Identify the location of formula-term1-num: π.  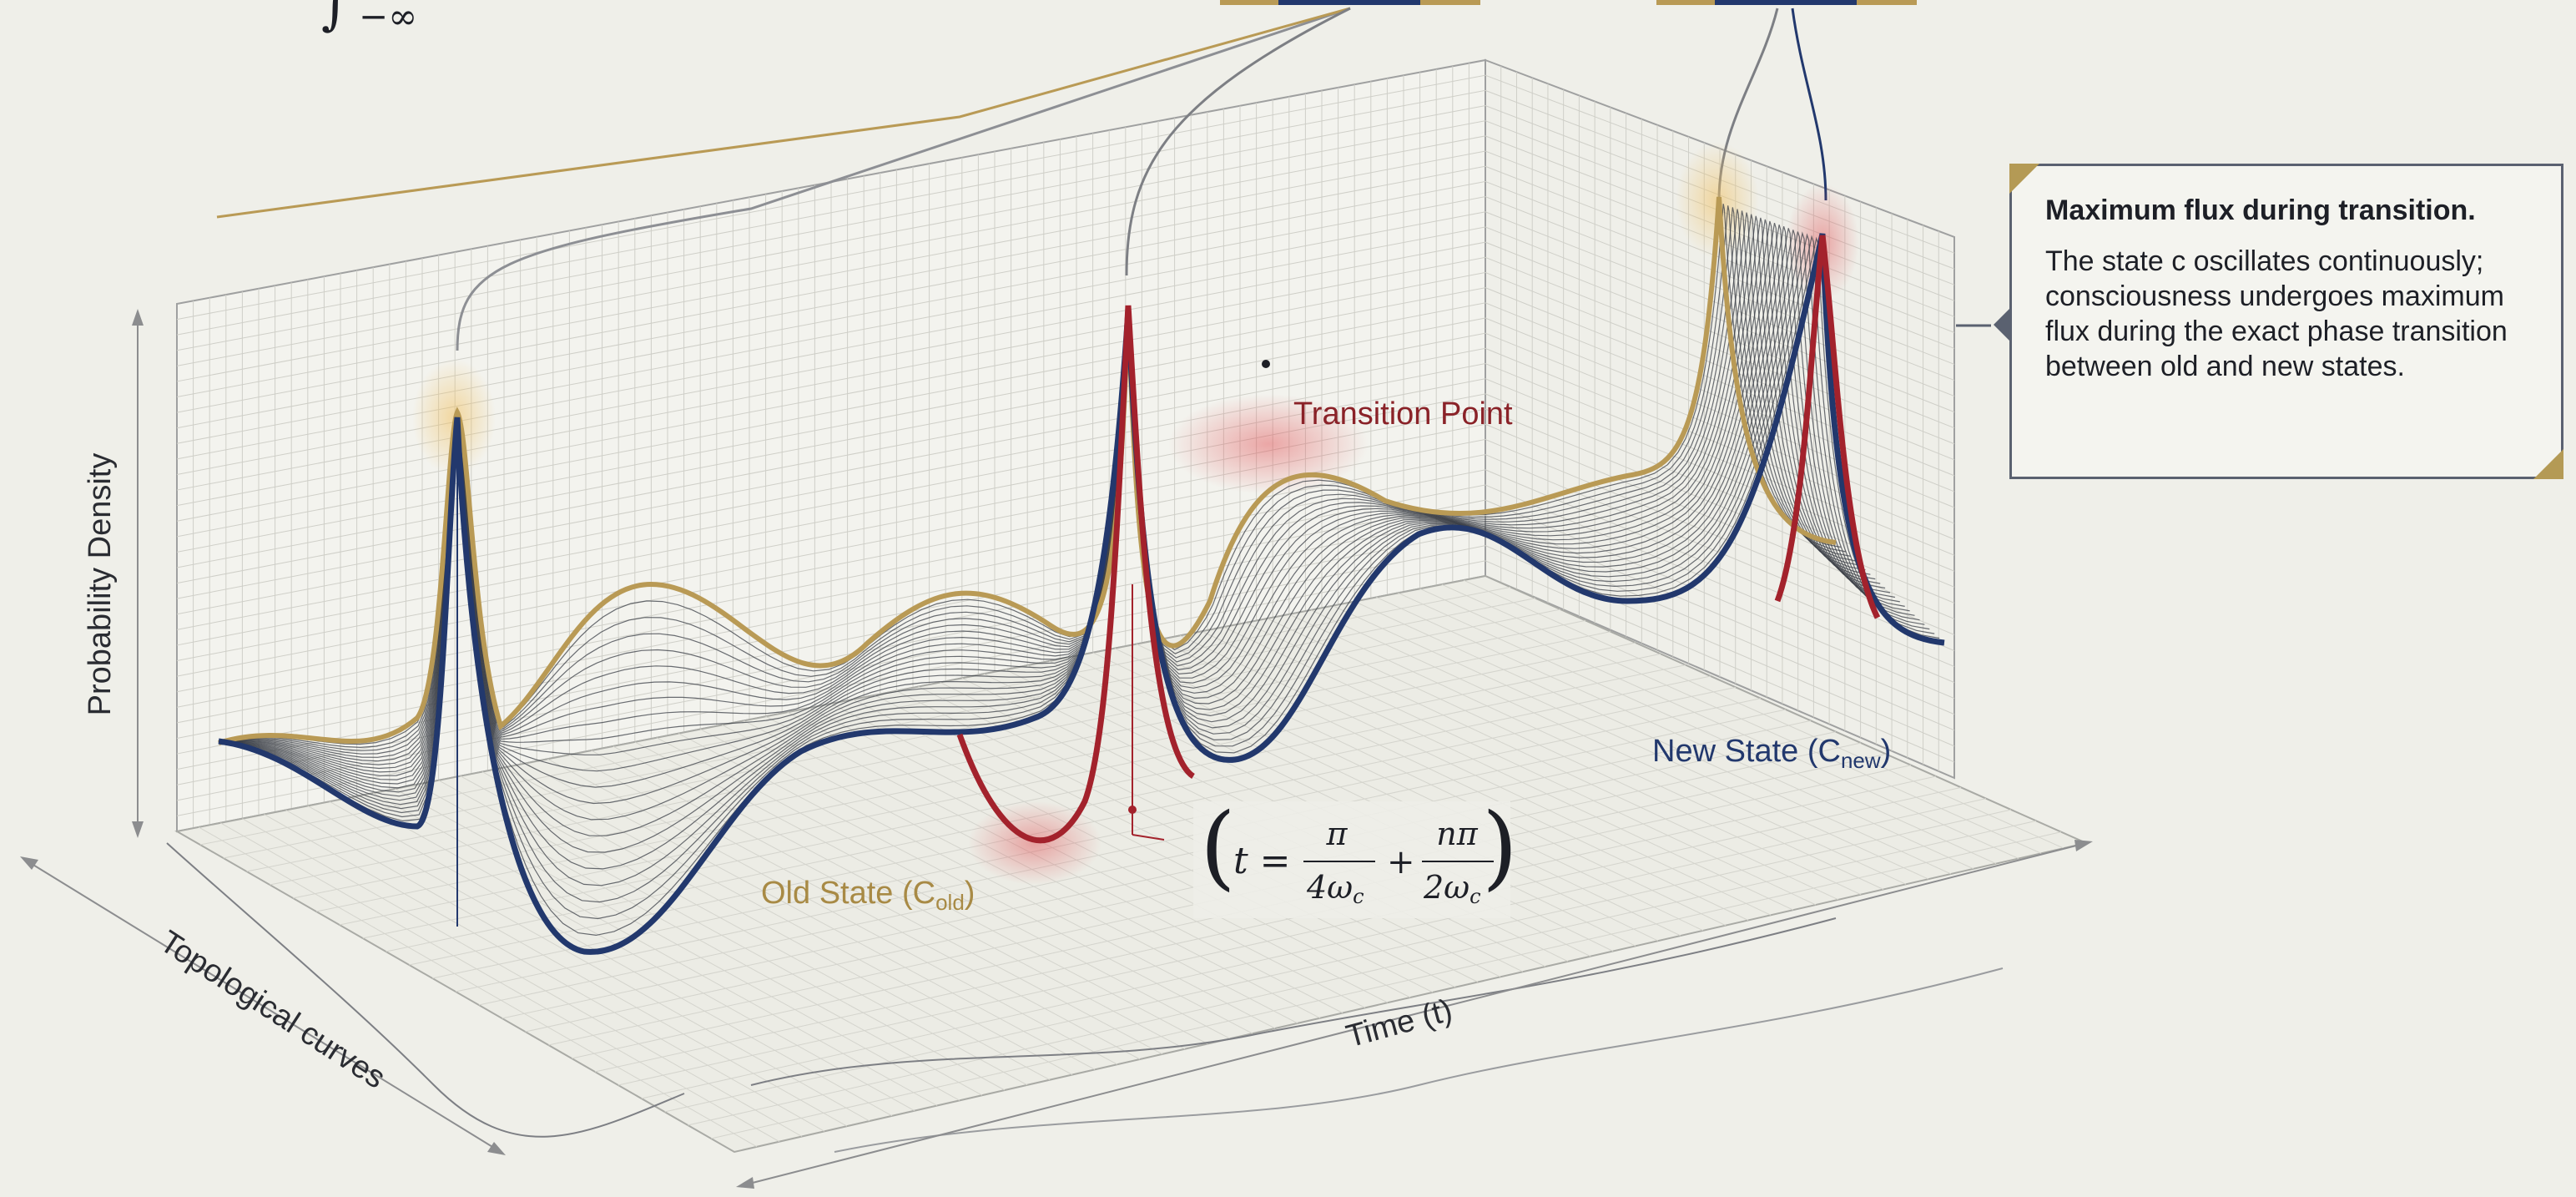
(1337, 834).